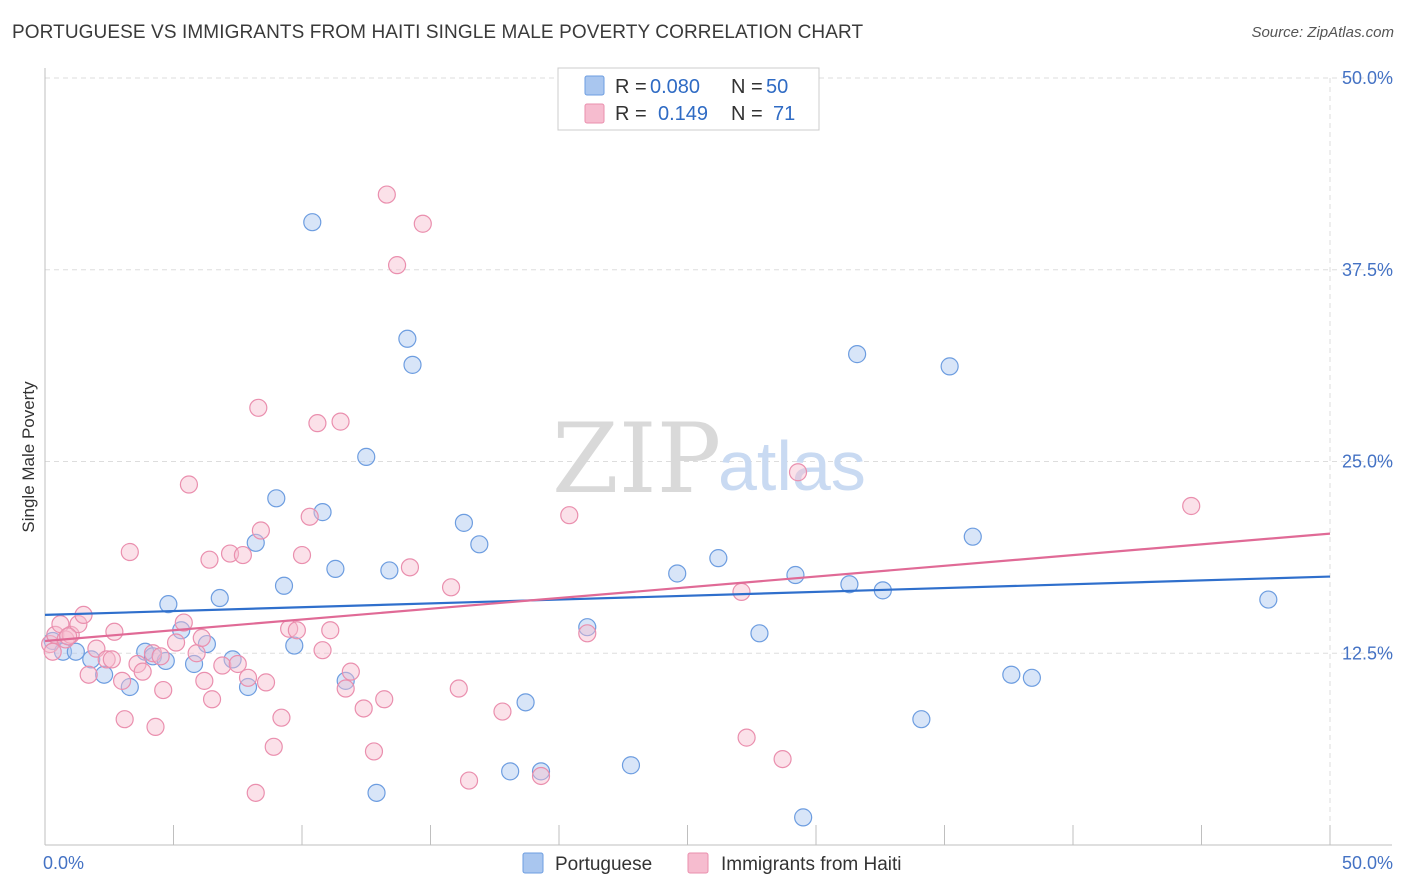 Image resolution: width=1406 pixels, height=892 pixels. Describe the element at coordinates (1367, 653) in the screenshot. I see `y-tick-label: 12.5%` at that location.